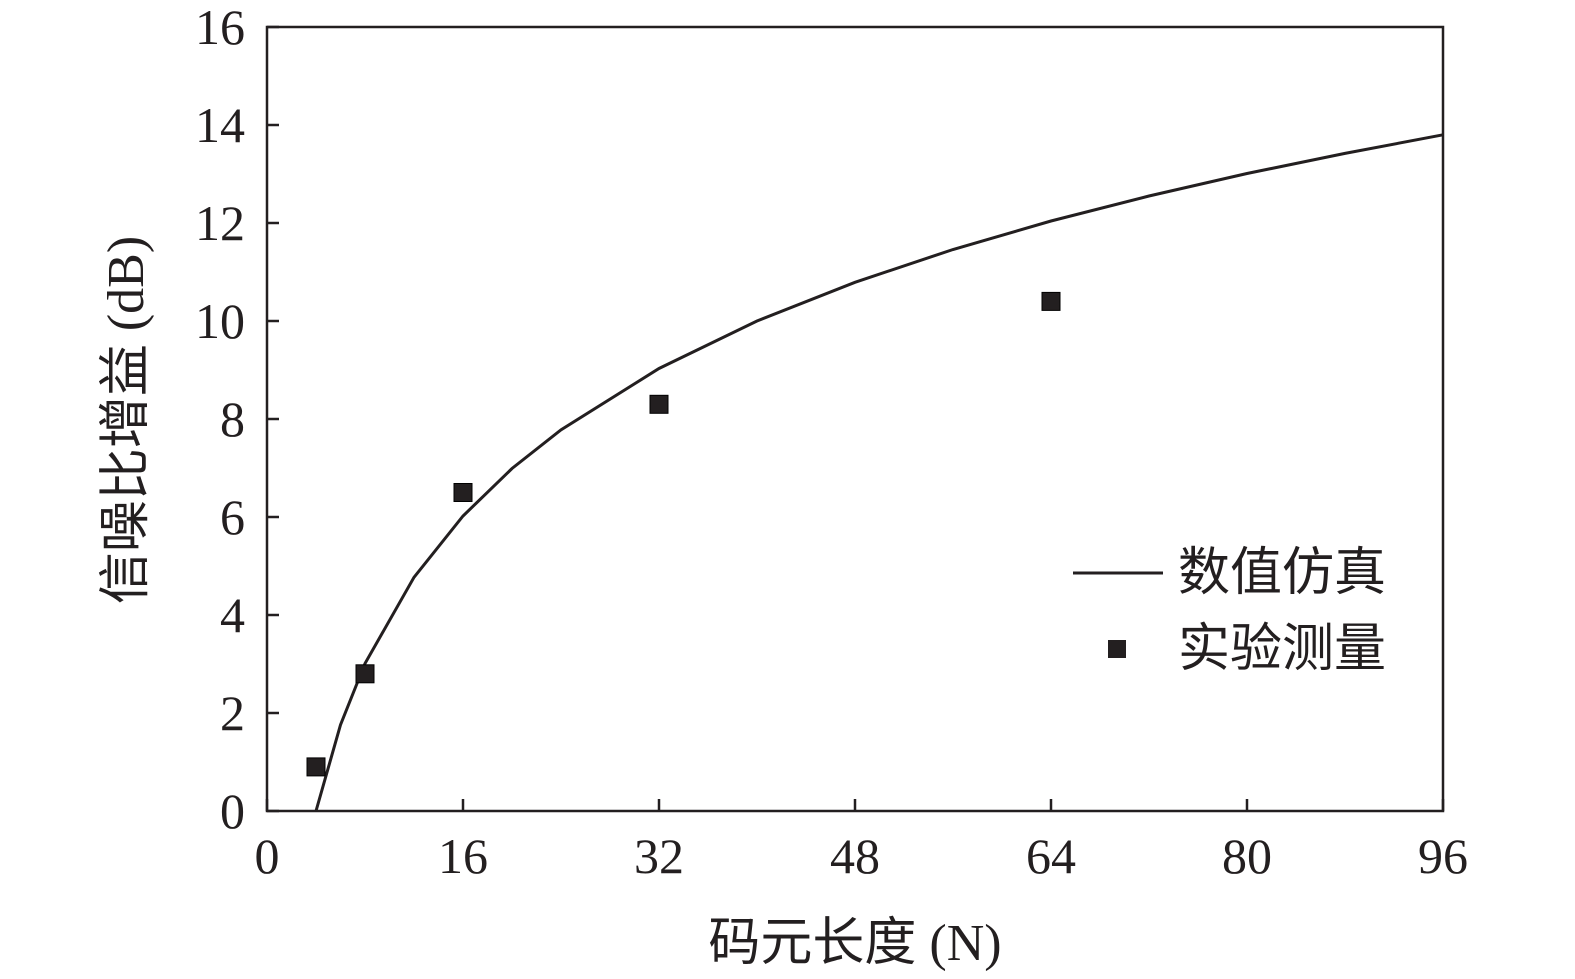 The image size is (1575, 979). I want to click on legend-label: 数值仿真, so click(1282, 573).